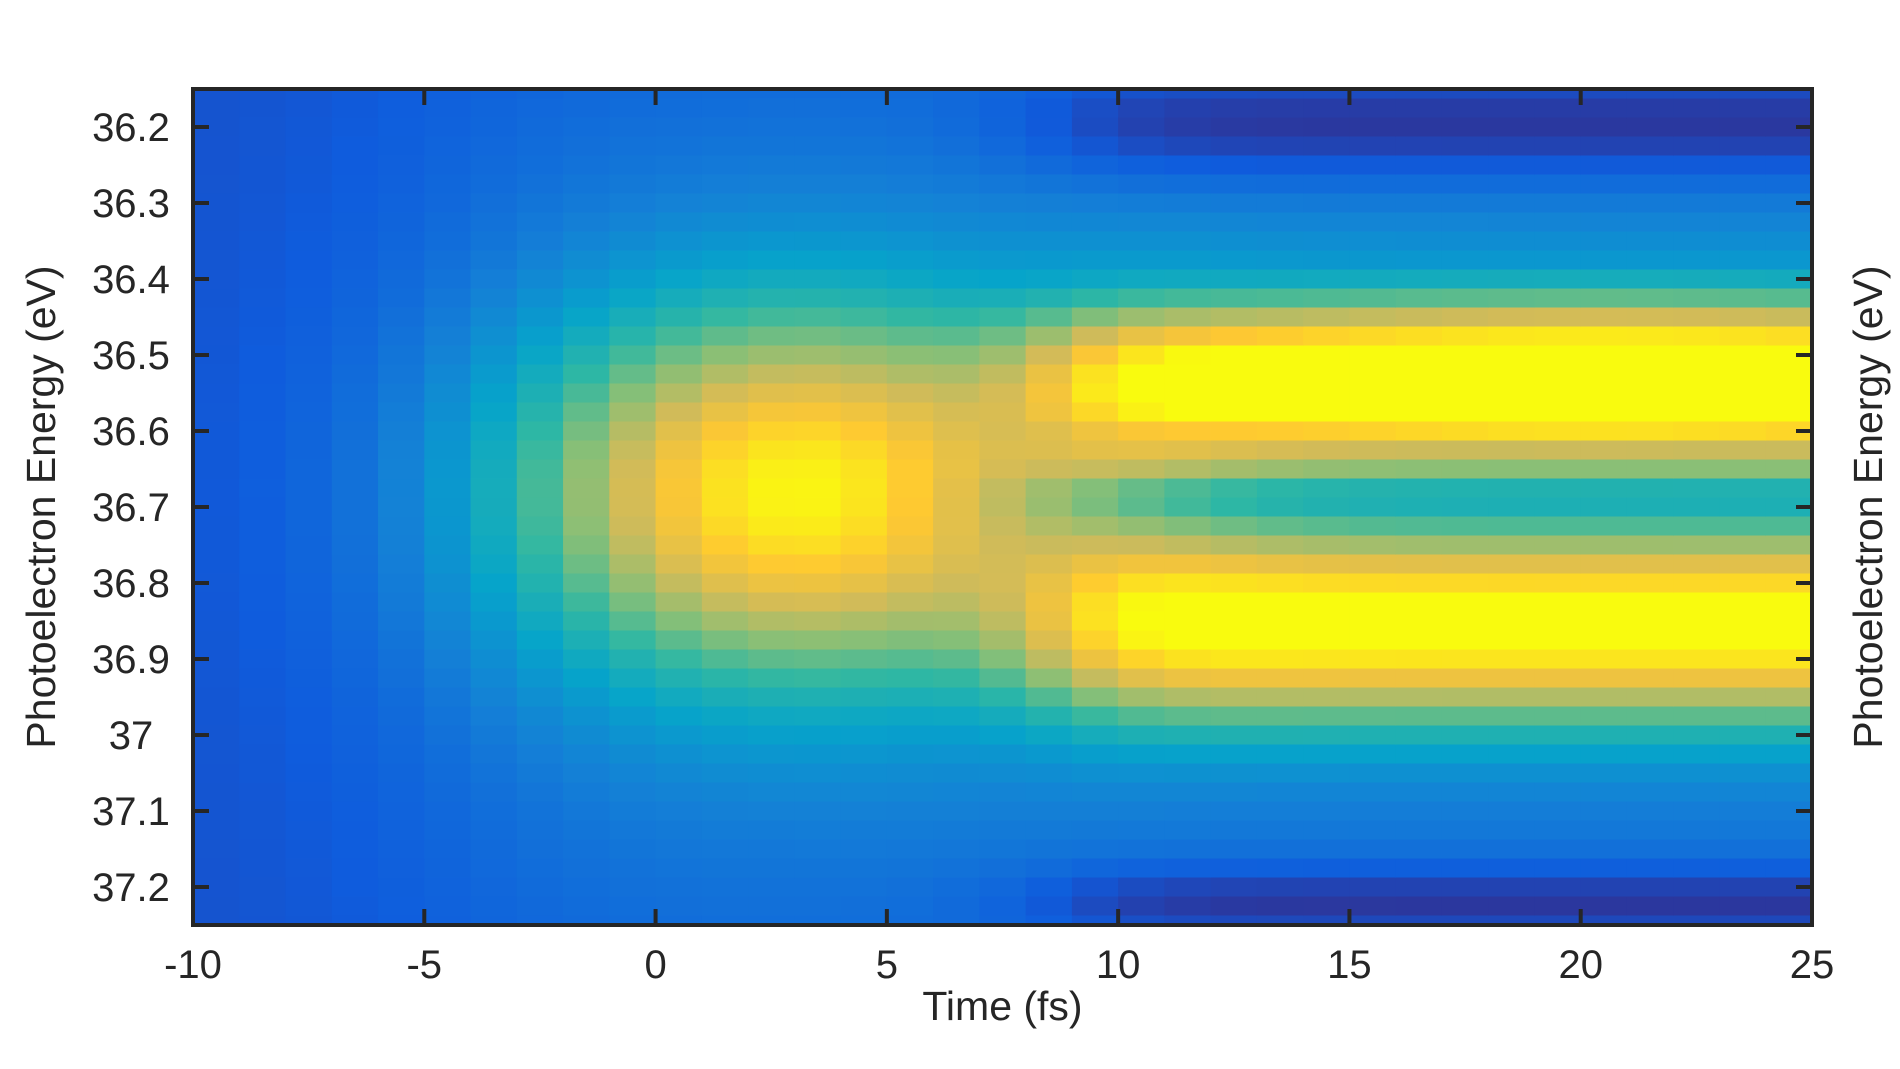 This screenshot has width=1900, height=1069. I want to click on y-tick-label: 37, so click(131, 736).